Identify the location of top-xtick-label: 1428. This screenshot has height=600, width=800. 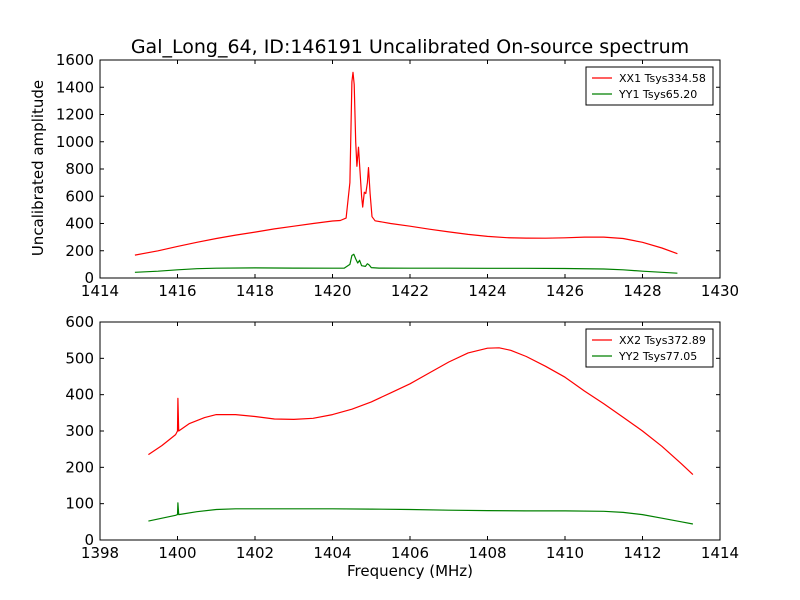
(642, 291).